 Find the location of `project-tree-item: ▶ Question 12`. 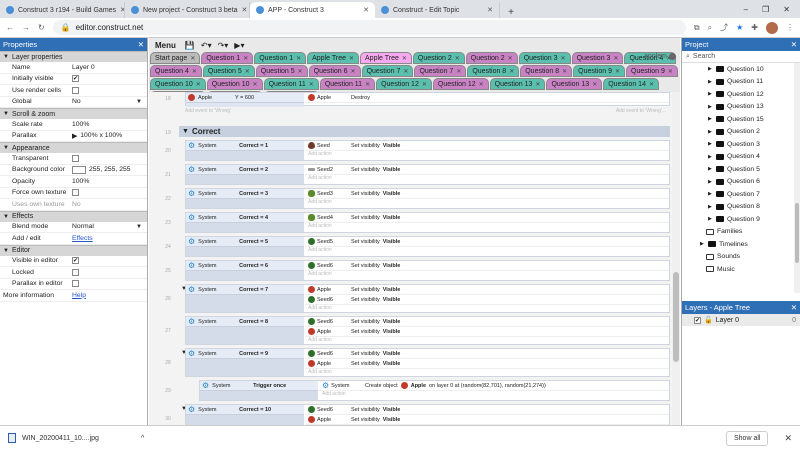

project-tree-item: ▶ Question 12 is located at coordinates (741, 94).